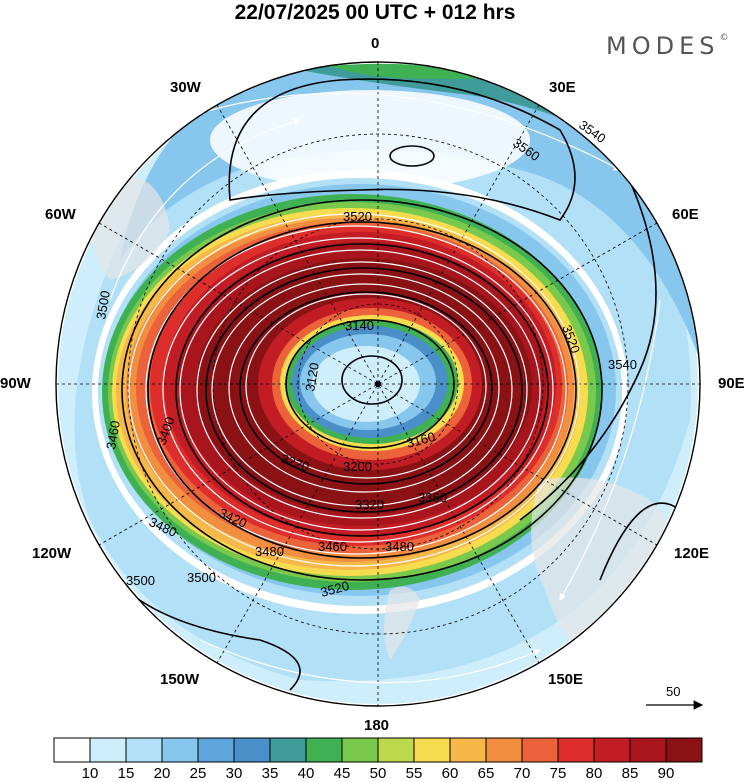  Describe the element at coordinates (270, 773) in the screenshot. I see `colorbar-tick-label: 35` at that location.